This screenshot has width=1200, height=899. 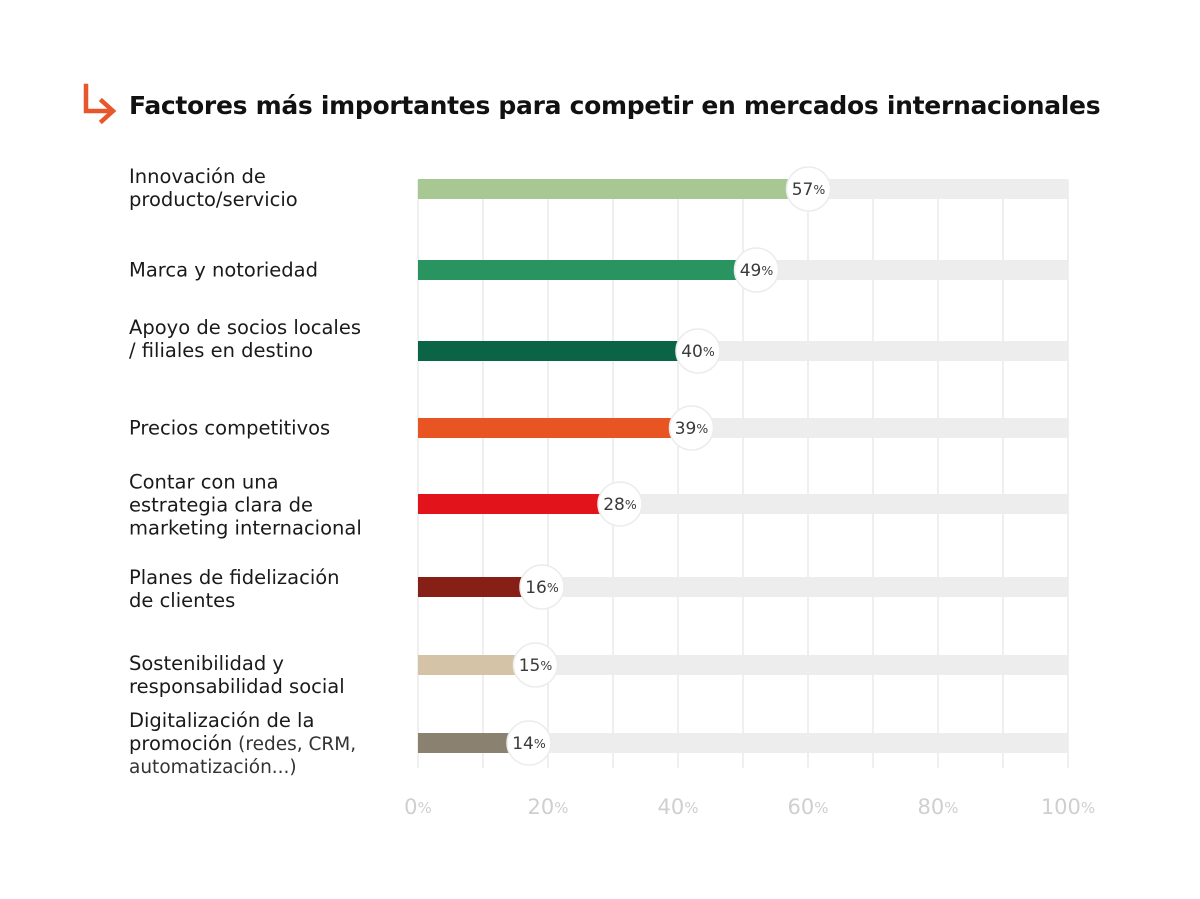 What do you see at coordinates (294, 744) in the screenshot?
I see `category-label-note: (redes, CRM,` at bounding box center [294, 744].